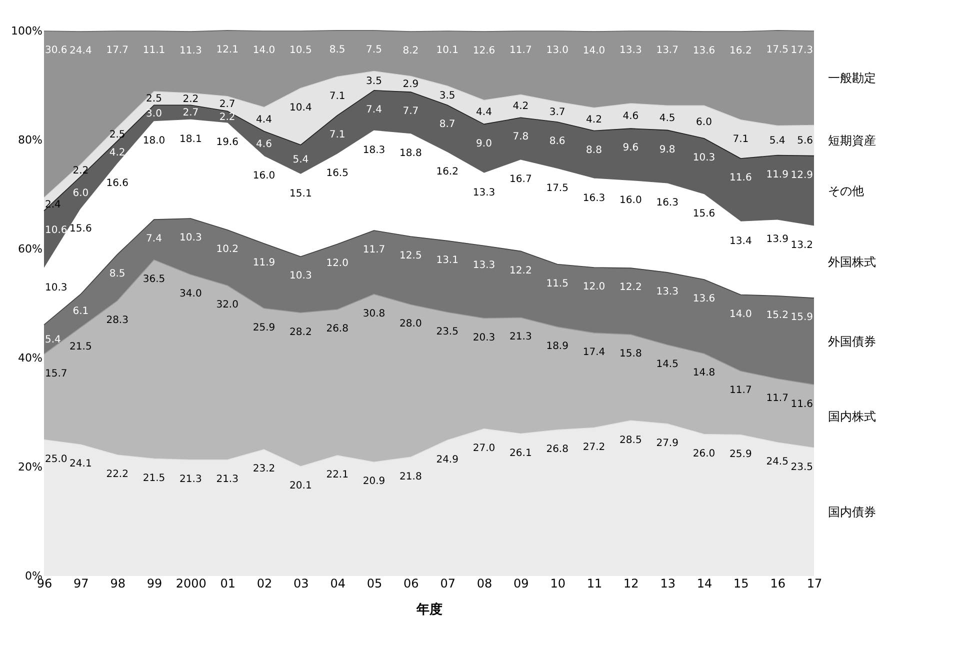 This screenshot has height=646, width=966. Describe the element at coordinates (777, 50) in the screenshot. I see `data-label: 17.5` at that location.